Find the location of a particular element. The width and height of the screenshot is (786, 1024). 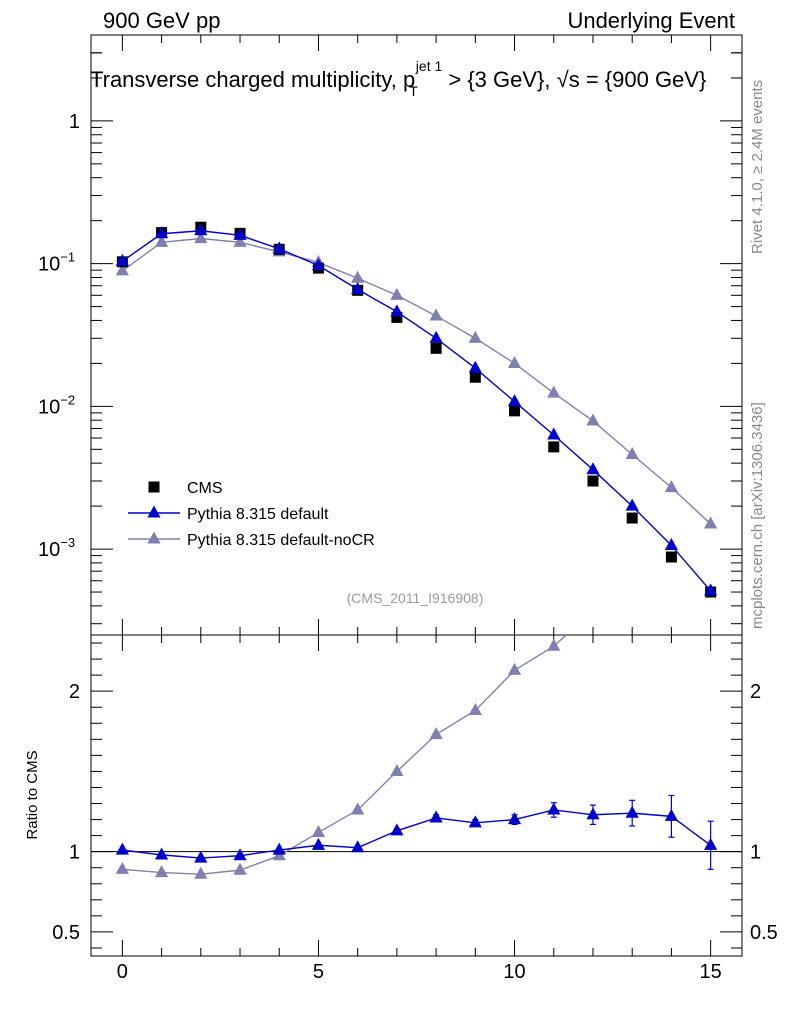

y-tick-label-exp: −1 is located at coordinates (67, 257).